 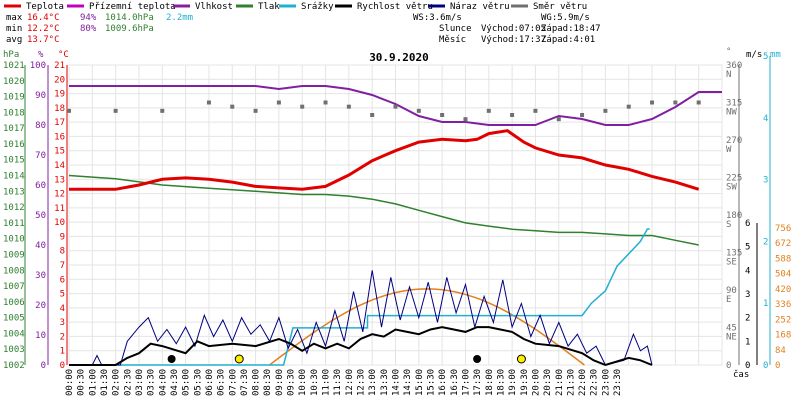 What do you see at coordinates (729, 150) in the screenshot?
I see `tick-label-dir: W` at bounding box center [729, 150].